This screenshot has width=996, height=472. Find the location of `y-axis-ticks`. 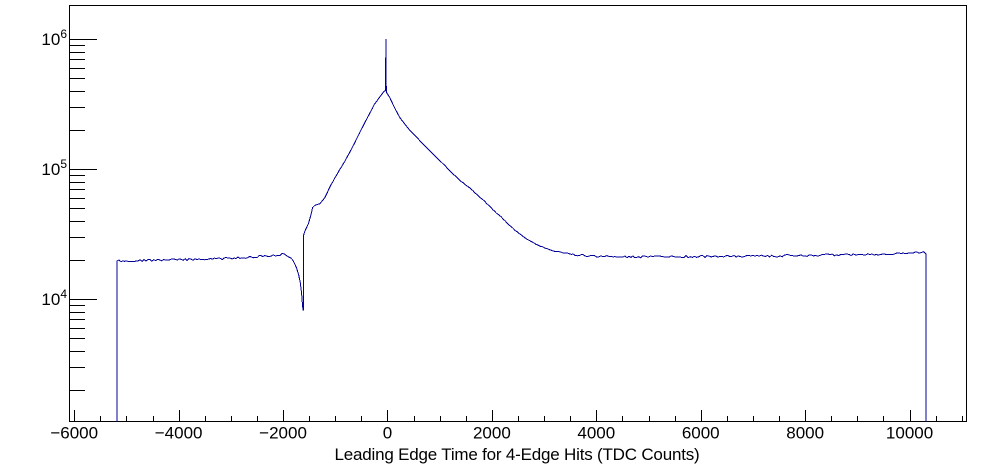

y-axis-ticks is located at coordinates (83, 215).